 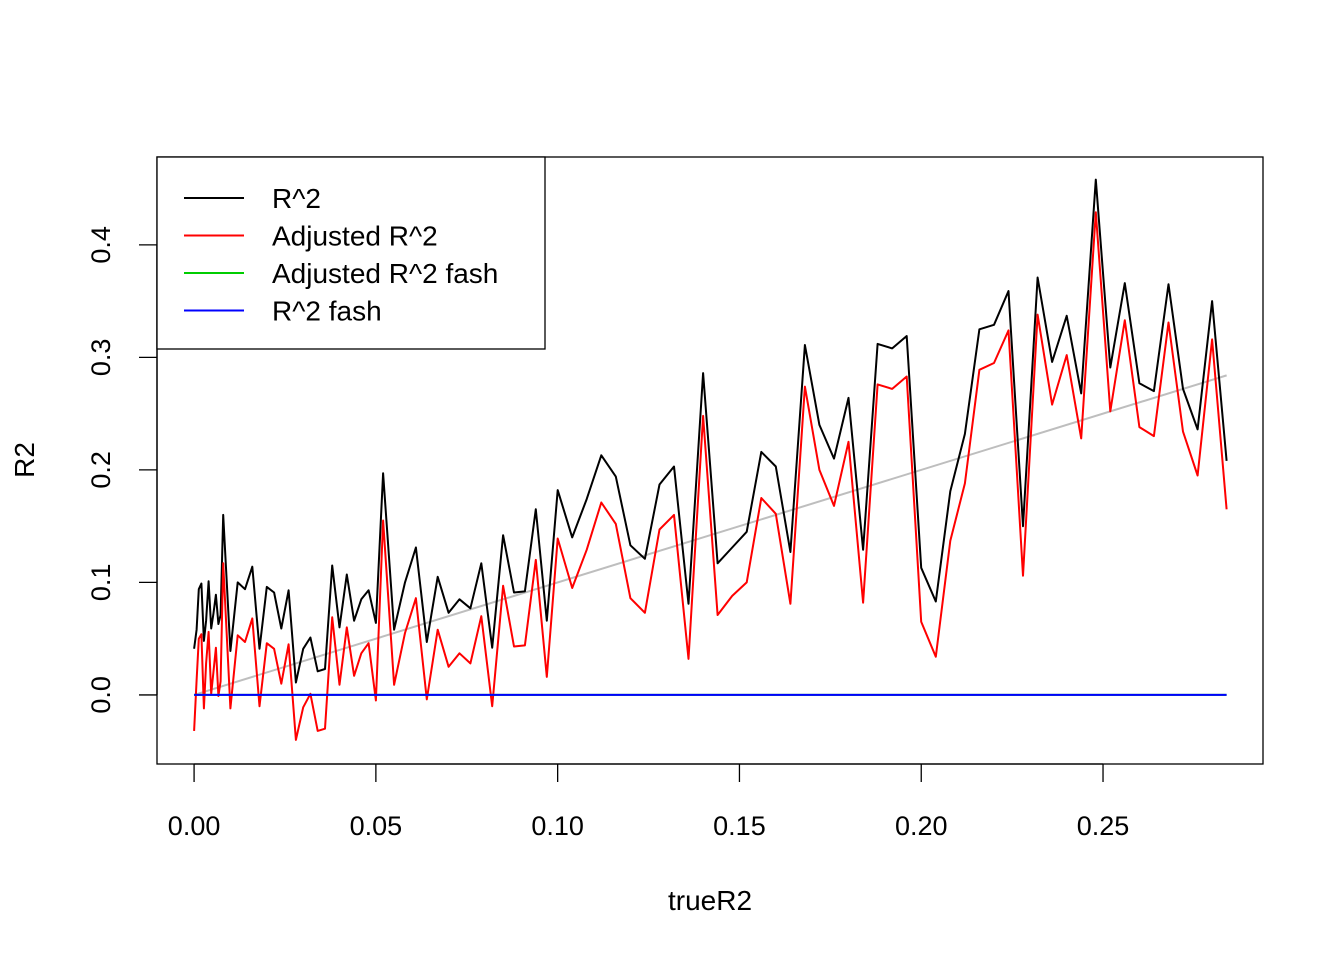 What do you see at coordinates (355, 236) in the screenshot?
I see `legend-label: Adjusted R^2` at bounding box center [355, 236].